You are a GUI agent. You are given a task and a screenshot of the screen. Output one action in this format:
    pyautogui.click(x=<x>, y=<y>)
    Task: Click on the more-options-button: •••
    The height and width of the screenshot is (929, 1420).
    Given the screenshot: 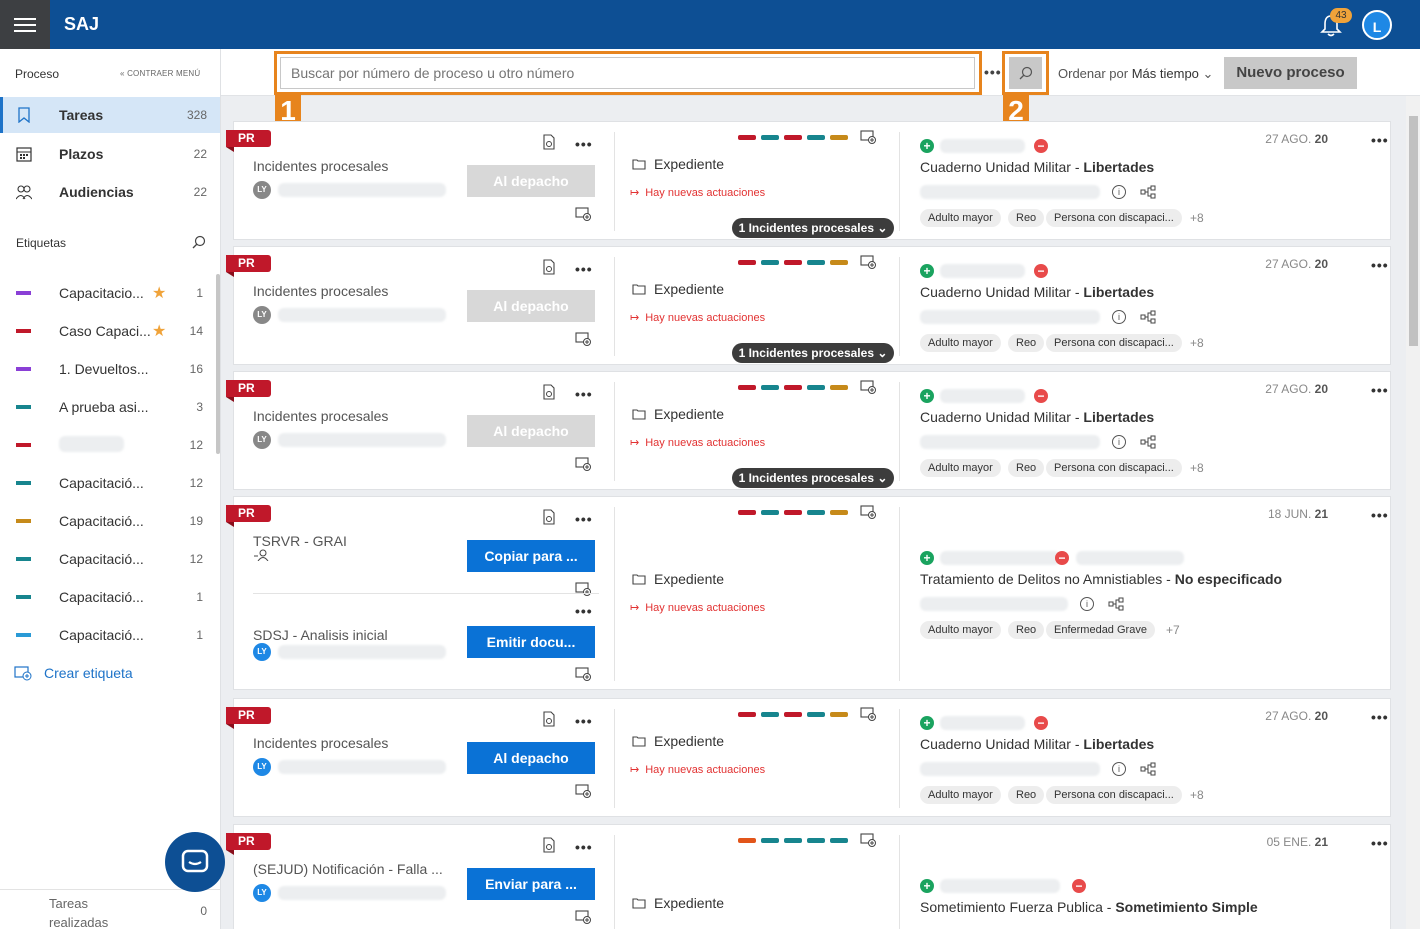 What is the action you would take?
    pyautogui.click(x=993, y=72)
    